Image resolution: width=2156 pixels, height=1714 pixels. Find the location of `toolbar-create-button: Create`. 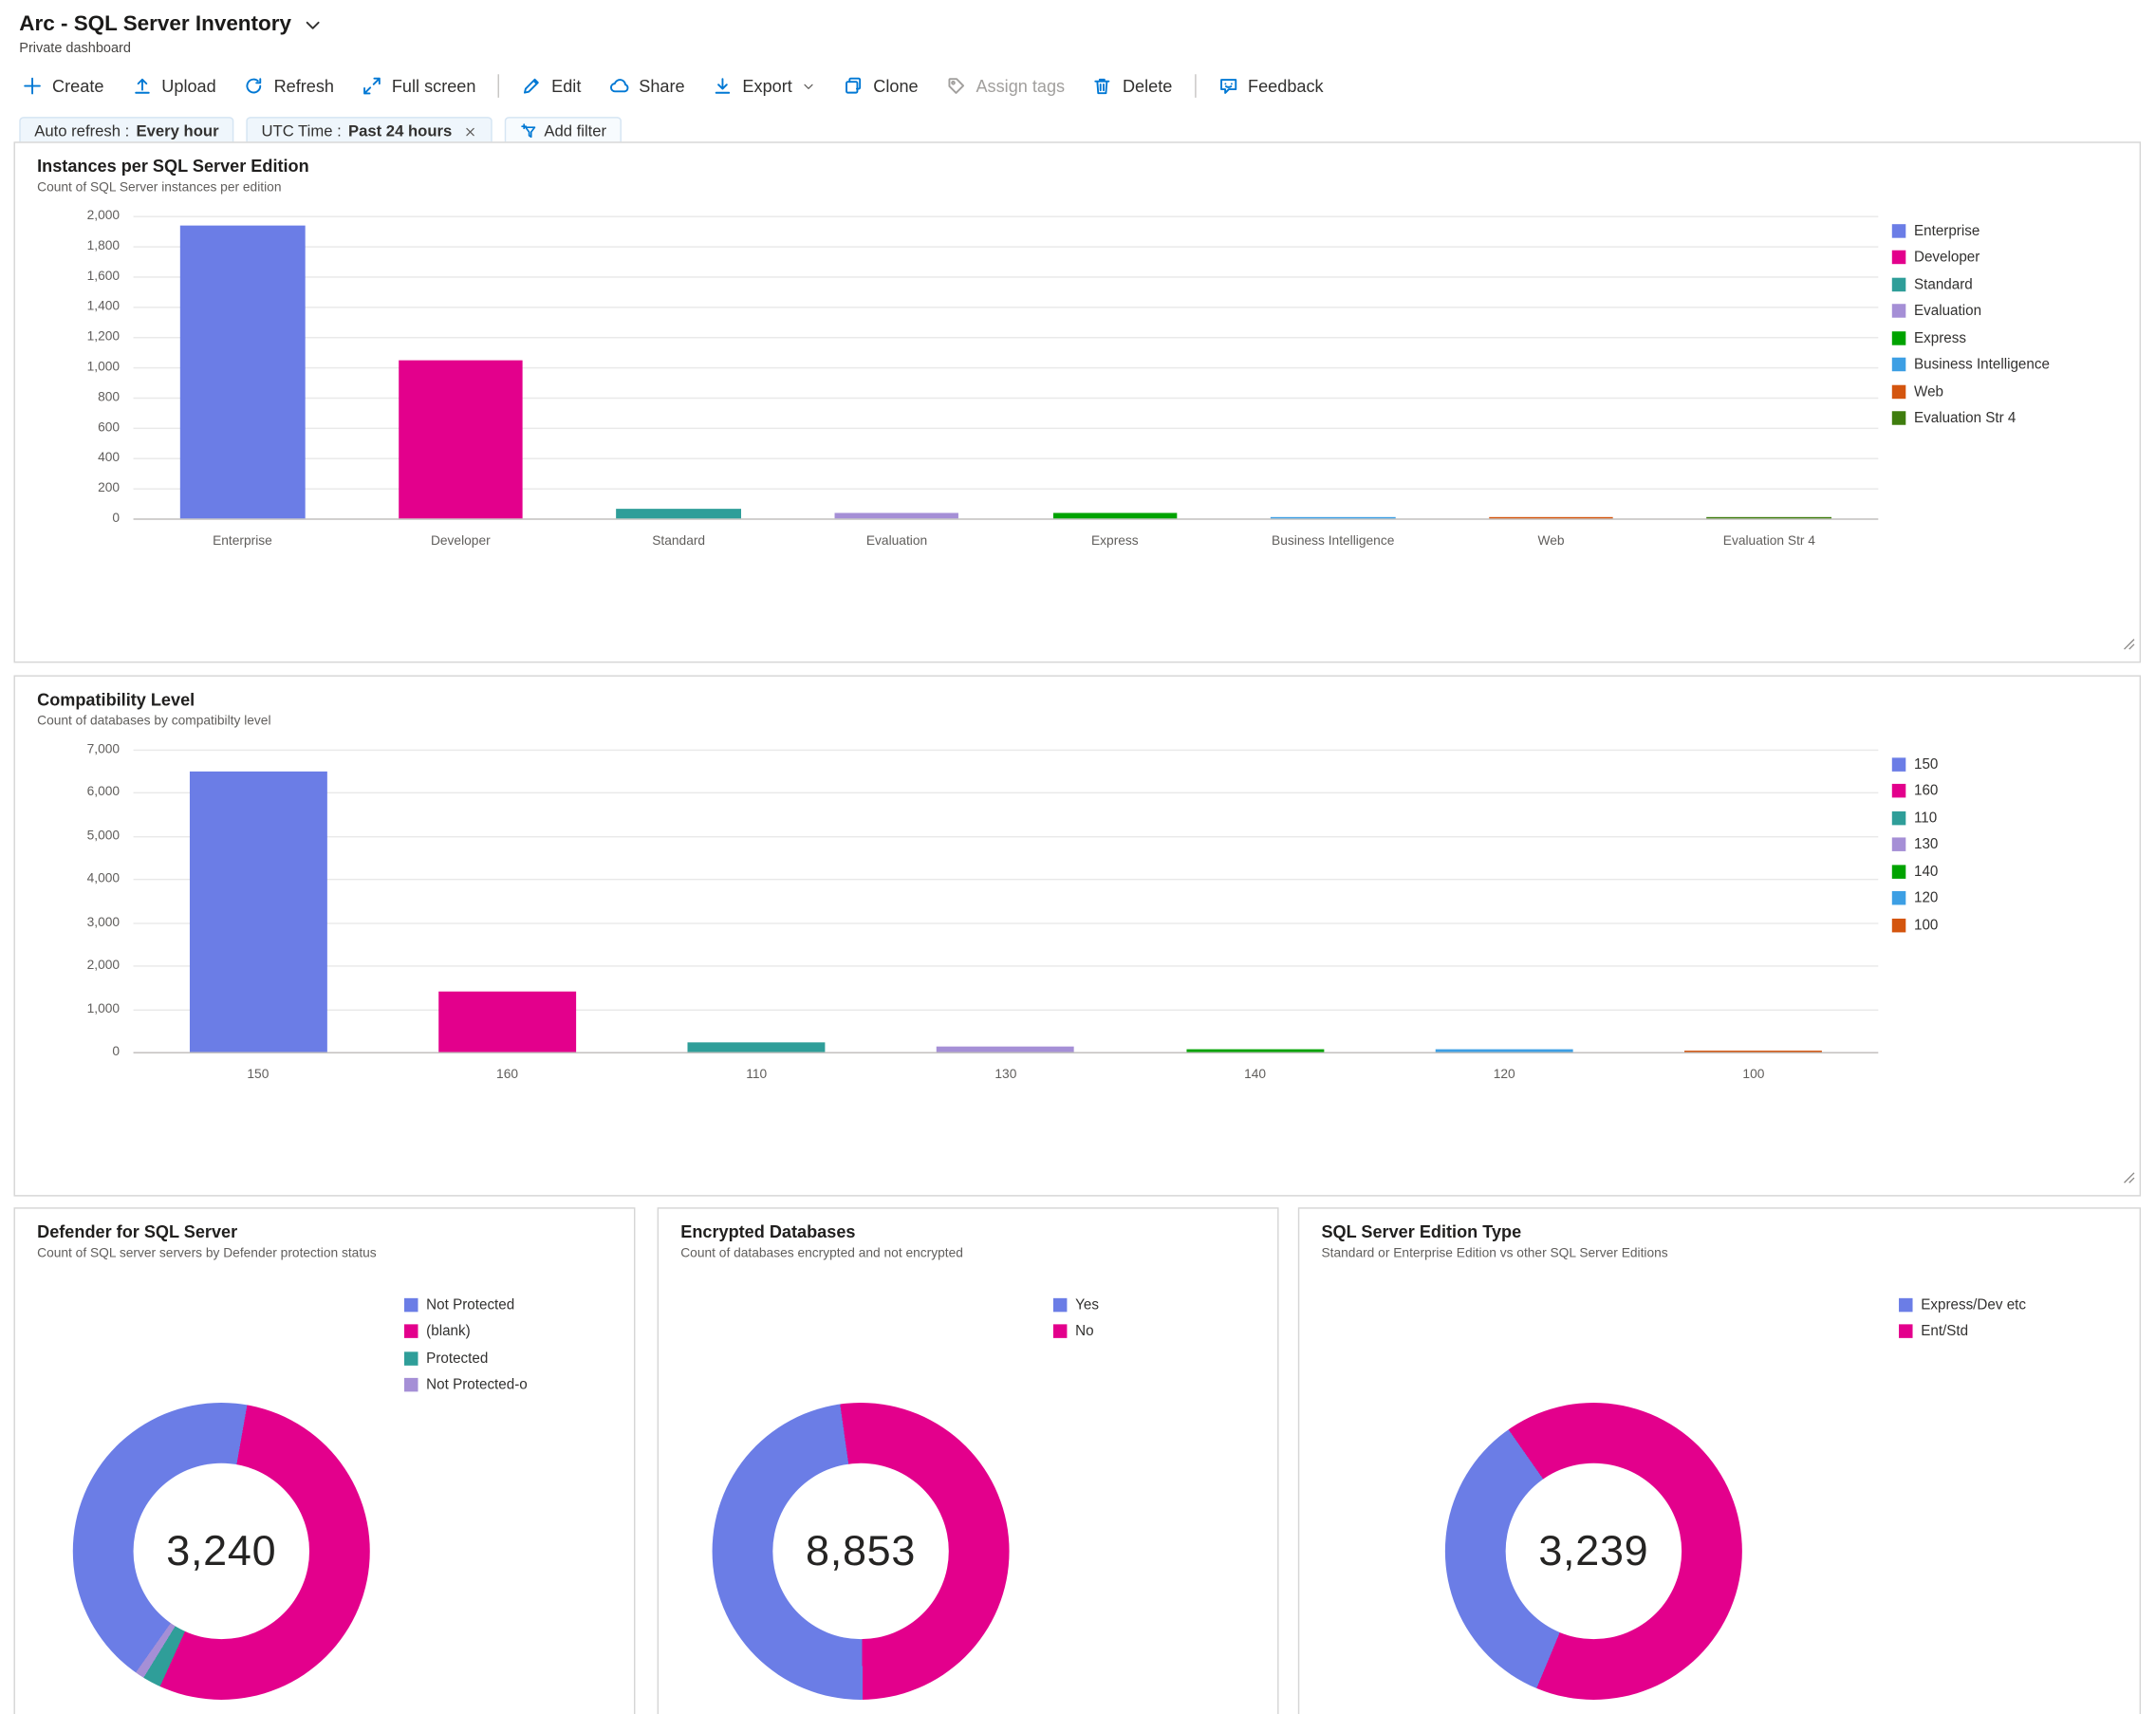

toolbar-create-button: Create is located at coordinates (63, 85).